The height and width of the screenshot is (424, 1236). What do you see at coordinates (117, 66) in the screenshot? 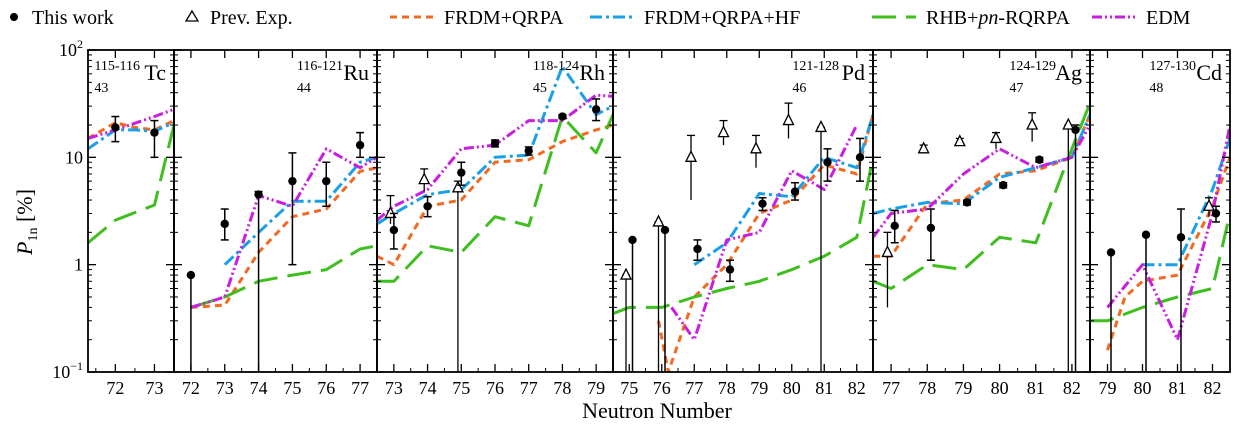
I see `isotope-mass-range: 115-116` at bounding box center [117, 66].